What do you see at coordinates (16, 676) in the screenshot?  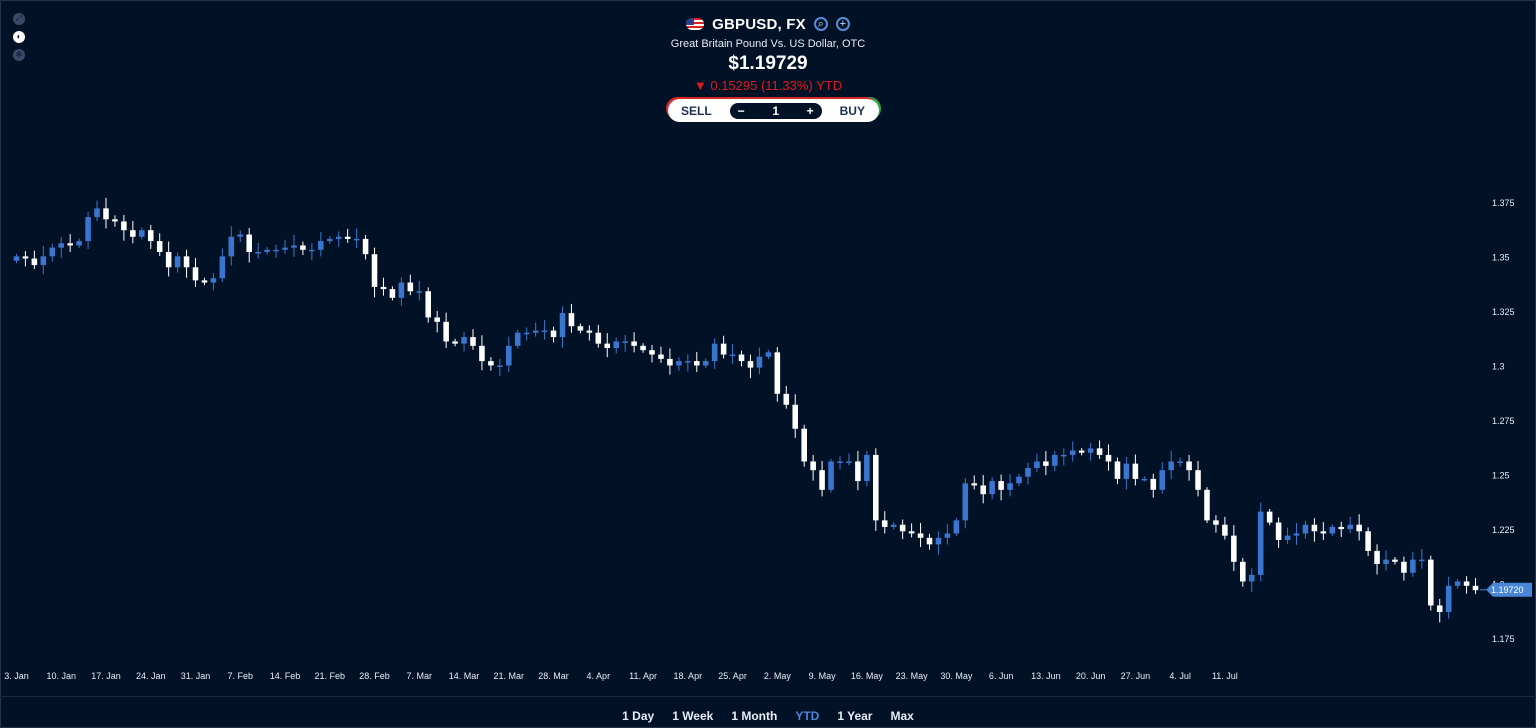 I see `x-tick-label: 3. Jan` at bounding box center [16, 676].